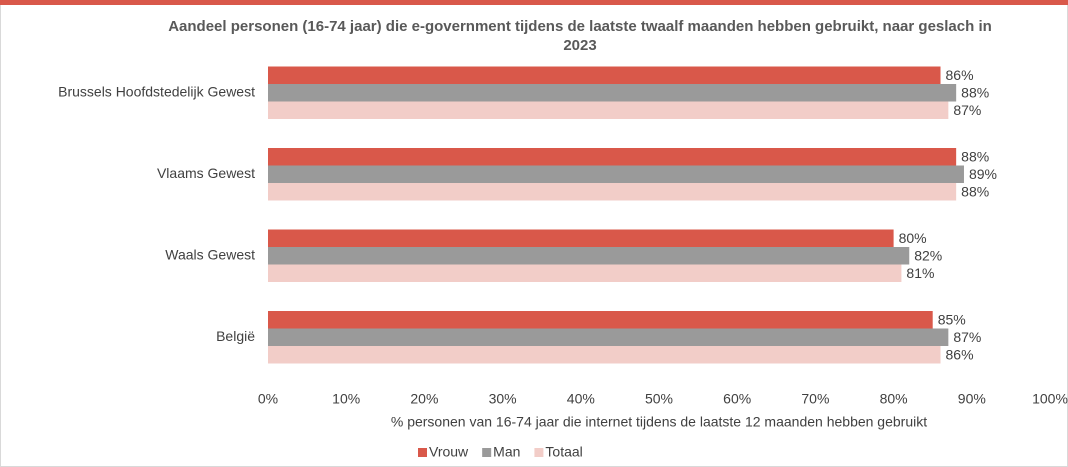 This screenshot has height=467, width=1068. I want to click on x-tick-label: 0%, so click(268, 399).